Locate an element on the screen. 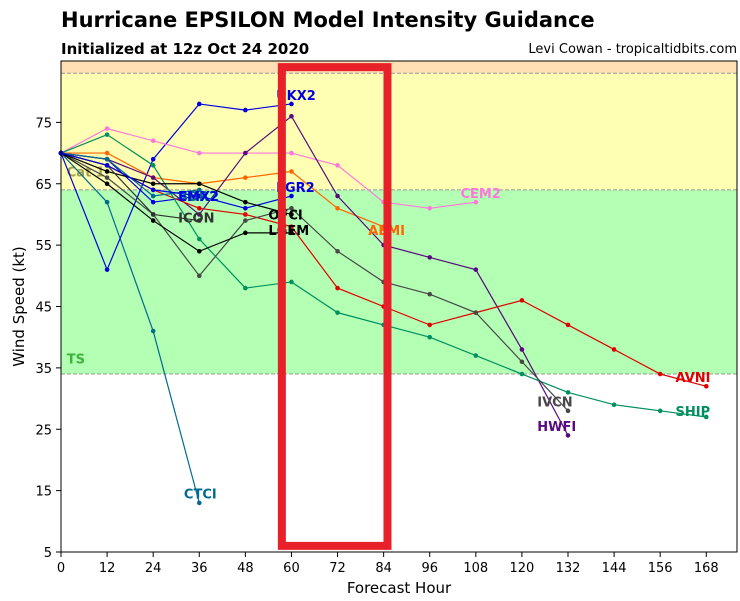 This screenshot has height=601, width=740. y-tick-label: 65 is located at coordinates (43, 185).